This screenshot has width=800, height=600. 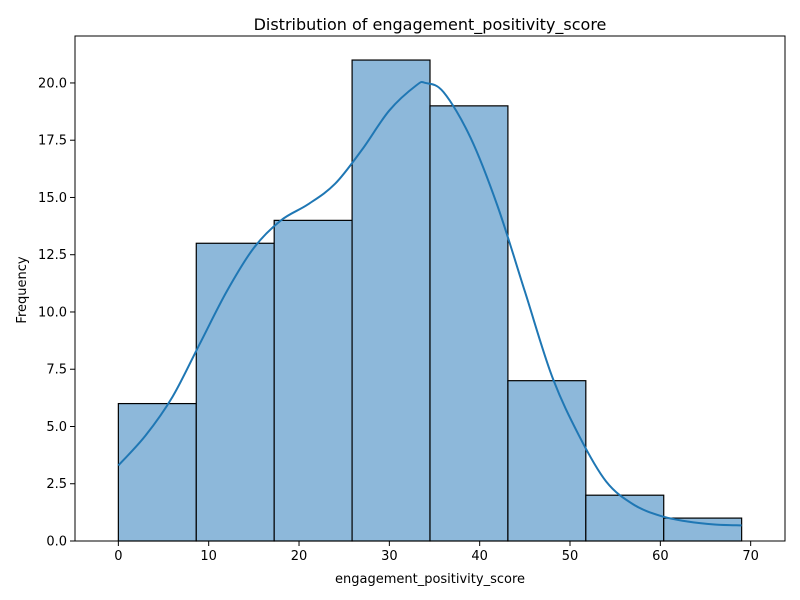 I want to click on y-tick-label: 0.0, so click(x=56, y=542).